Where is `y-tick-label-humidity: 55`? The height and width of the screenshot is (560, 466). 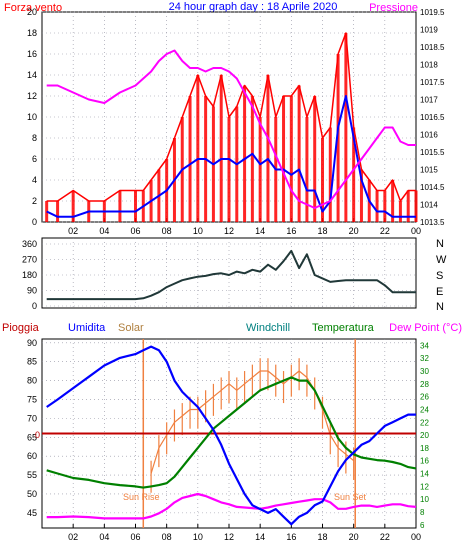
y-tick-label-humidity: 55 is located at coordinates (32, 475).